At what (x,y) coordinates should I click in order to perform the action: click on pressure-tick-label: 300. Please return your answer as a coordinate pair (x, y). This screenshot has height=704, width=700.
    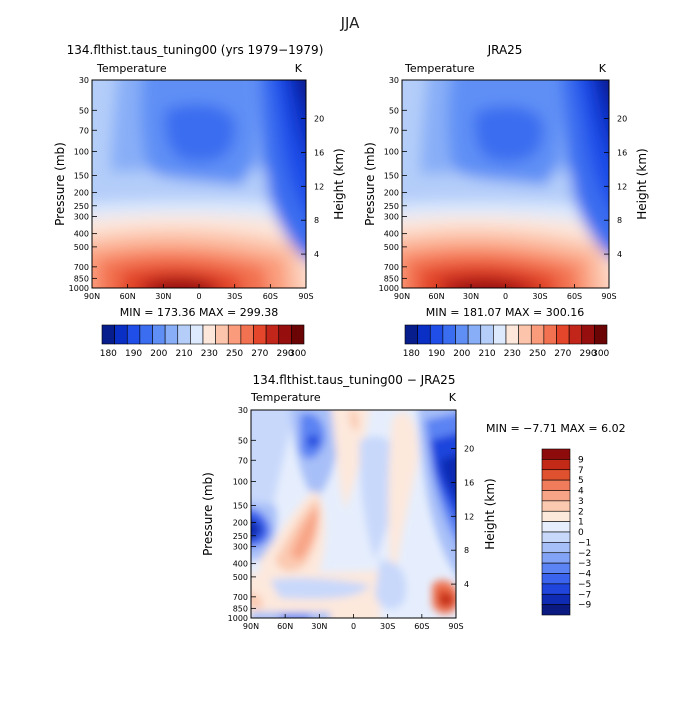
    Looking at the image, I should click on (240, 547).